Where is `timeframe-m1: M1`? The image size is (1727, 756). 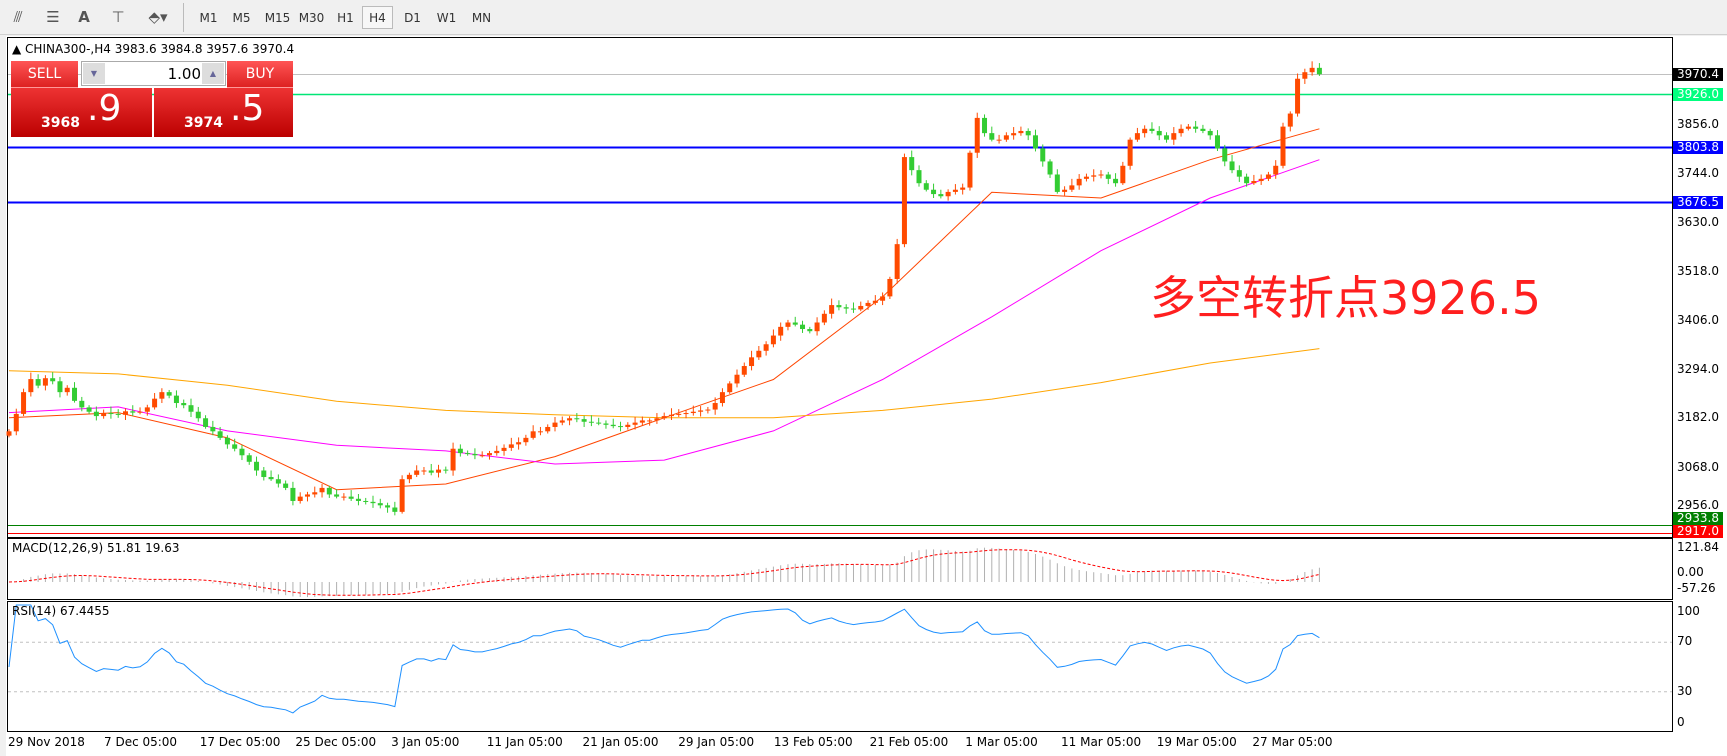 timeframe-m1: M1 is located at coordinates (208, 17).